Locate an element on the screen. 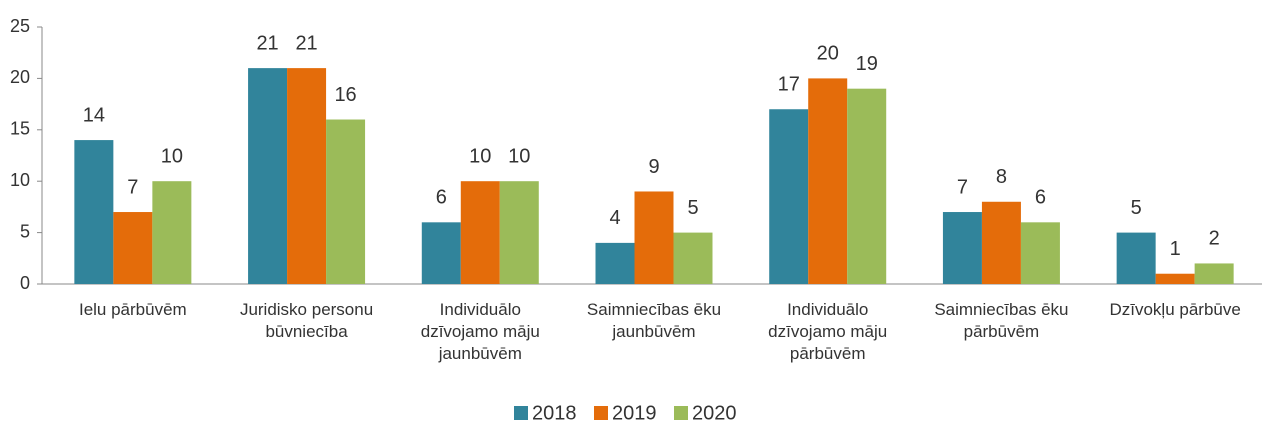 The height and width of the screenshot is (430, 1269). x-tick-label: Dzīvokļu pārbūve is located at coordinates (1175, 309).